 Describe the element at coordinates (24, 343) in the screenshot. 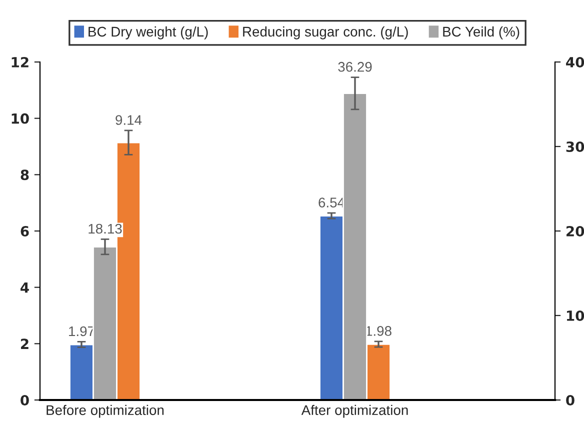

I see `y-tick-label: 2` at that location.